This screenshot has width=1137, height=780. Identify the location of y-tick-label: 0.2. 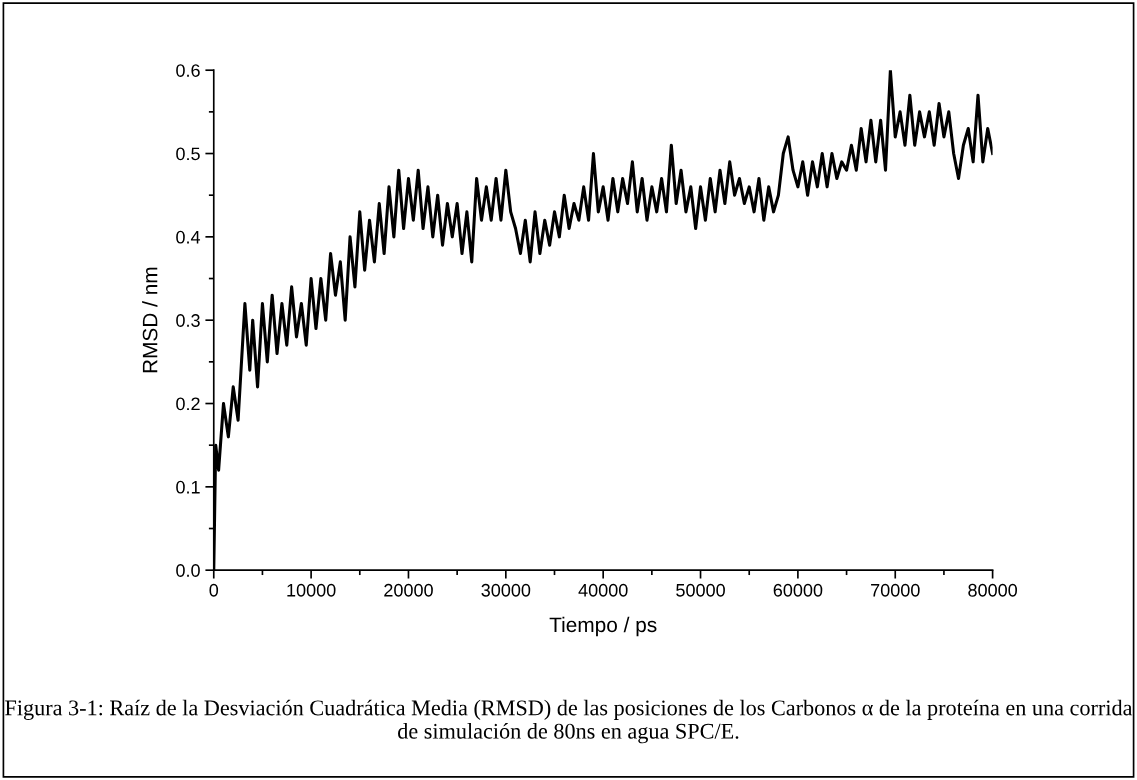
(188, 404).